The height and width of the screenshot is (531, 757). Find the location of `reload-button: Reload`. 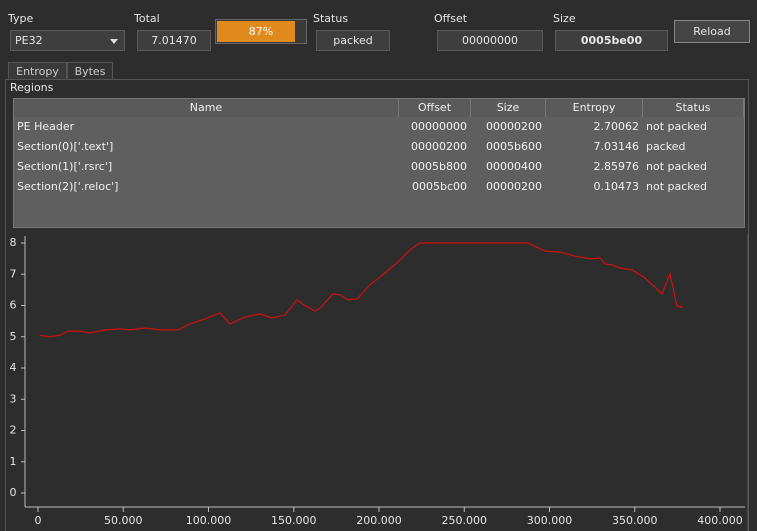

reload-button: Reload is located at coordinates (712, 31).